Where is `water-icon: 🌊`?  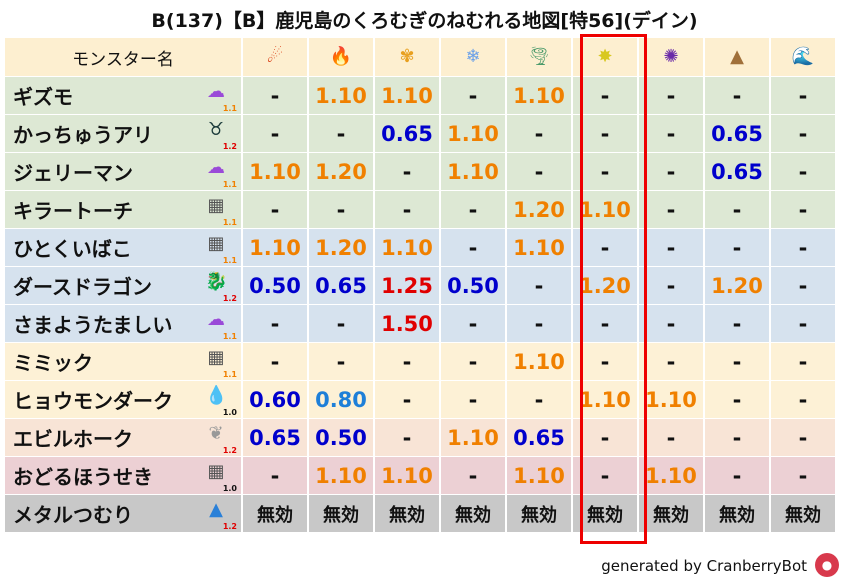 water-icon: 🌊 is located at coordinates (803, 56).